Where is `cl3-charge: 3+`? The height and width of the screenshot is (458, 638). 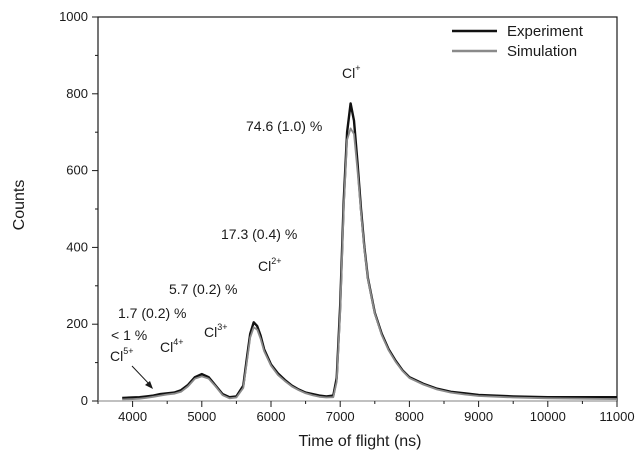
cl3-charge: 3+ is located at coordinates (222, 327).